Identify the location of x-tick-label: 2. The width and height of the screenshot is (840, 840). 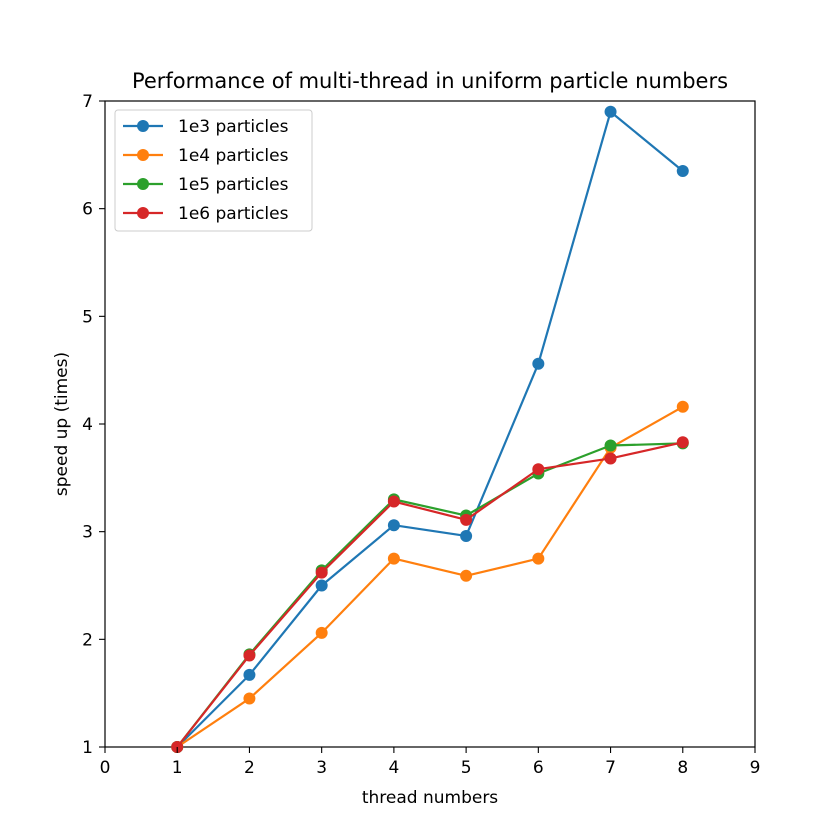
(249, 768).